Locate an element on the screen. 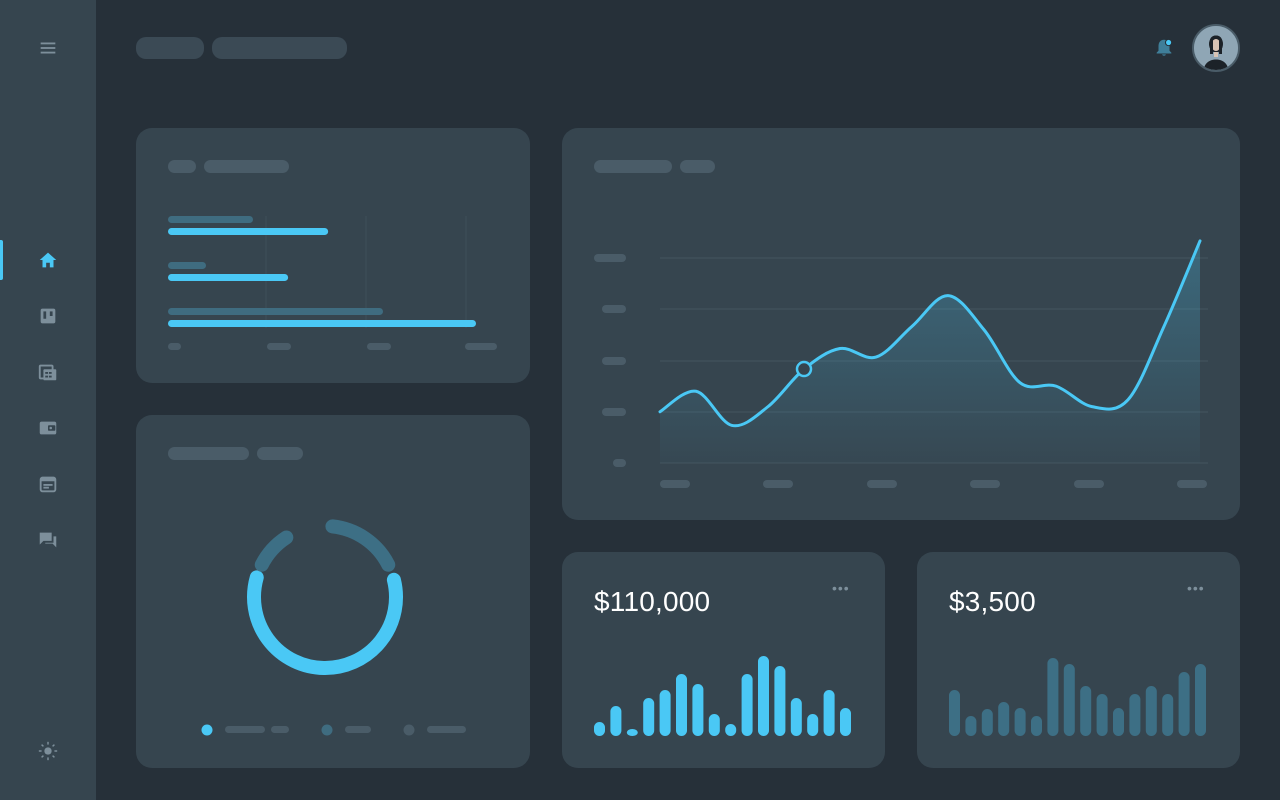 This screenshot has height=800, width=1280. horizontal-bar-chart is located at coordinates (332, 283).